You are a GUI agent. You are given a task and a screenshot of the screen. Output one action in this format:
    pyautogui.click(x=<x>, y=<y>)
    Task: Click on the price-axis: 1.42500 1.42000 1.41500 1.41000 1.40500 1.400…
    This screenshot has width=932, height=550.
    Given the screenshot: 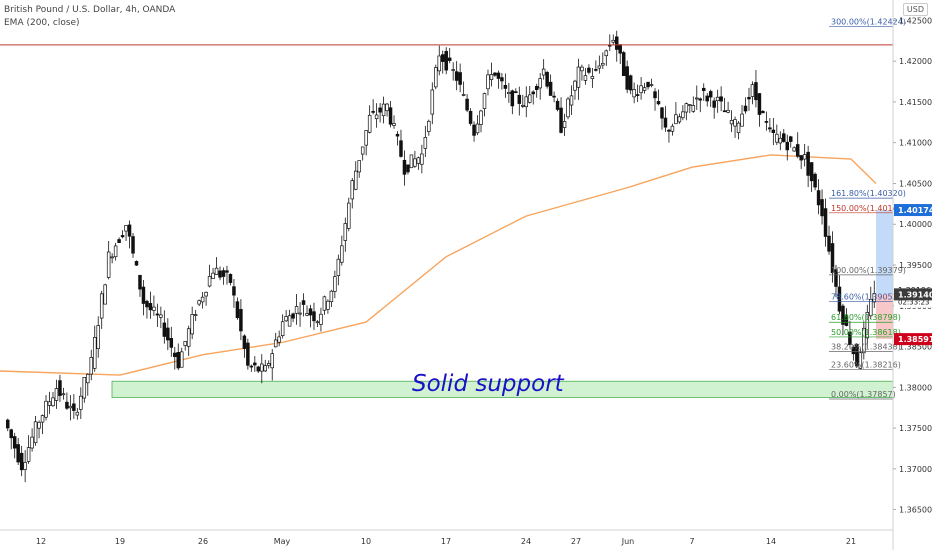 What is the action you would take?
    pyautogui.click(x=912, y=275)
    